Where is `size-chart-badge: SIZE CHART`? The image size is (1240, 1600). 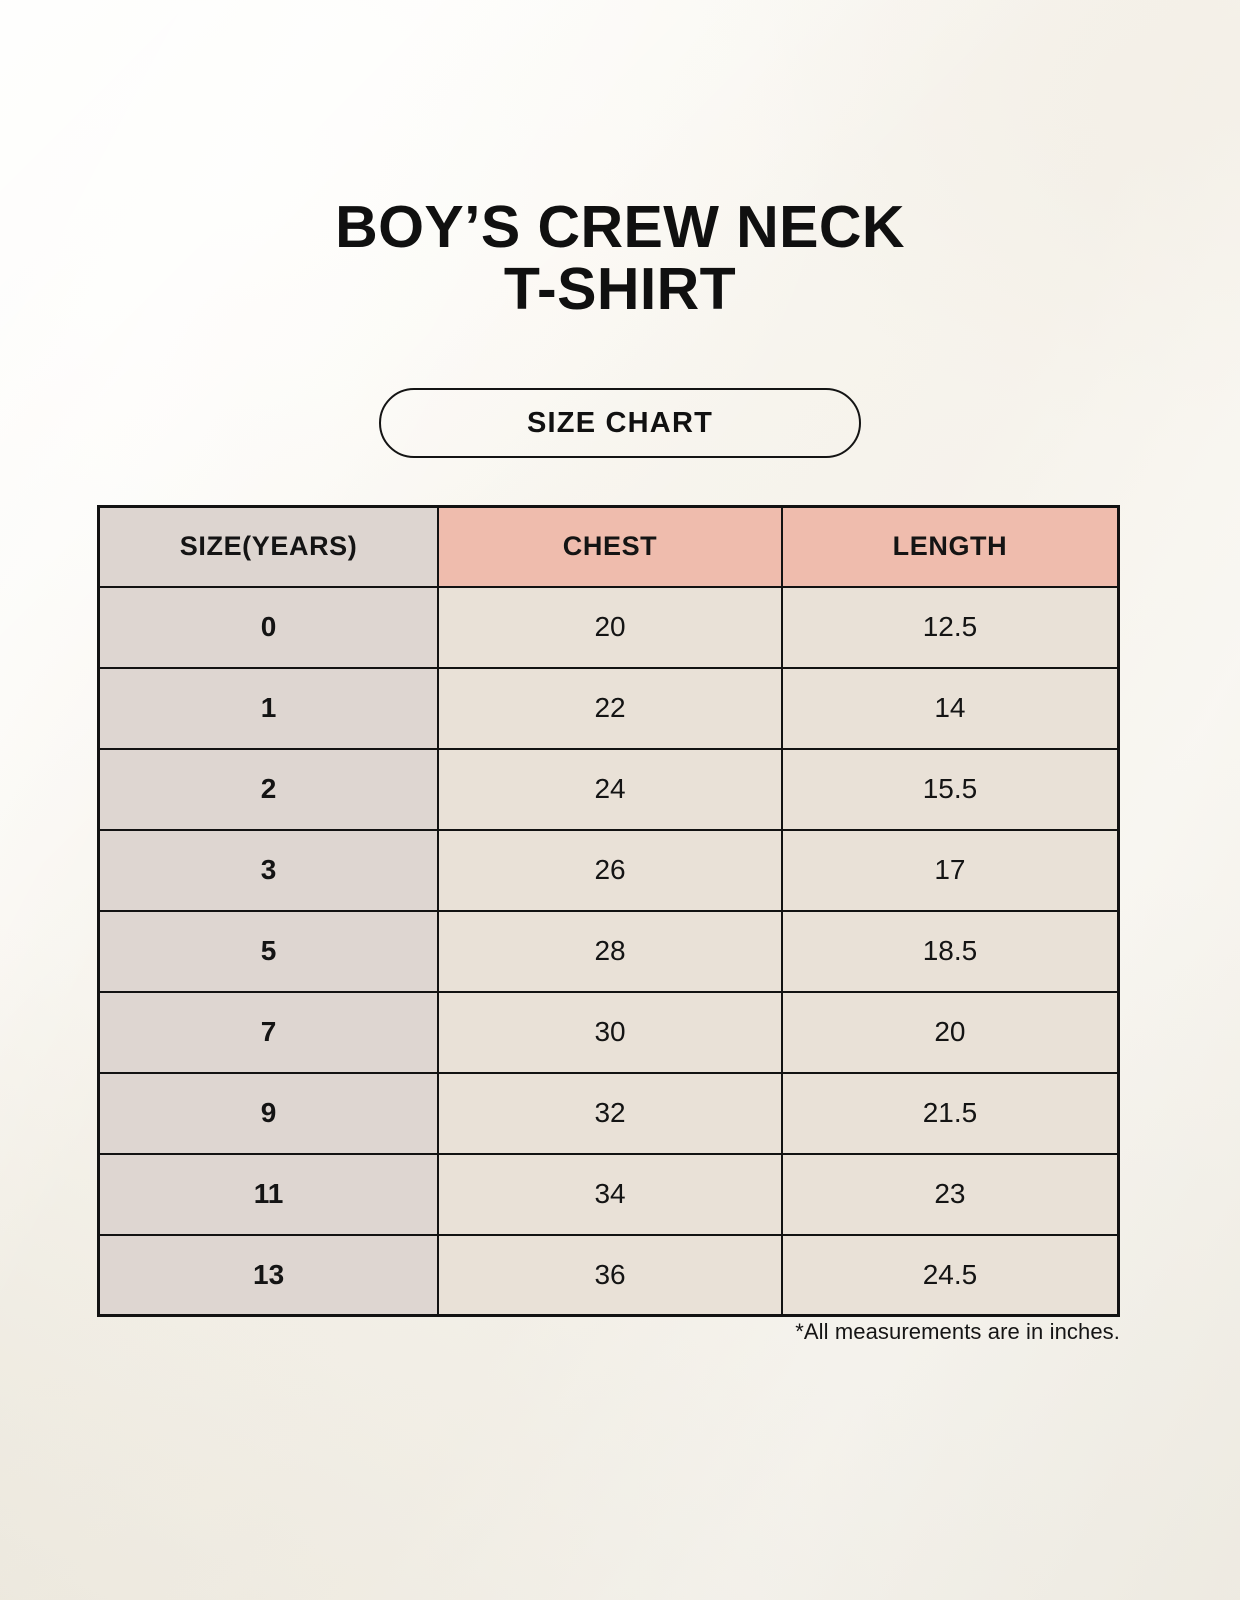
size-chart-badge: SIZE CHART is located at coordinates (620, 423).